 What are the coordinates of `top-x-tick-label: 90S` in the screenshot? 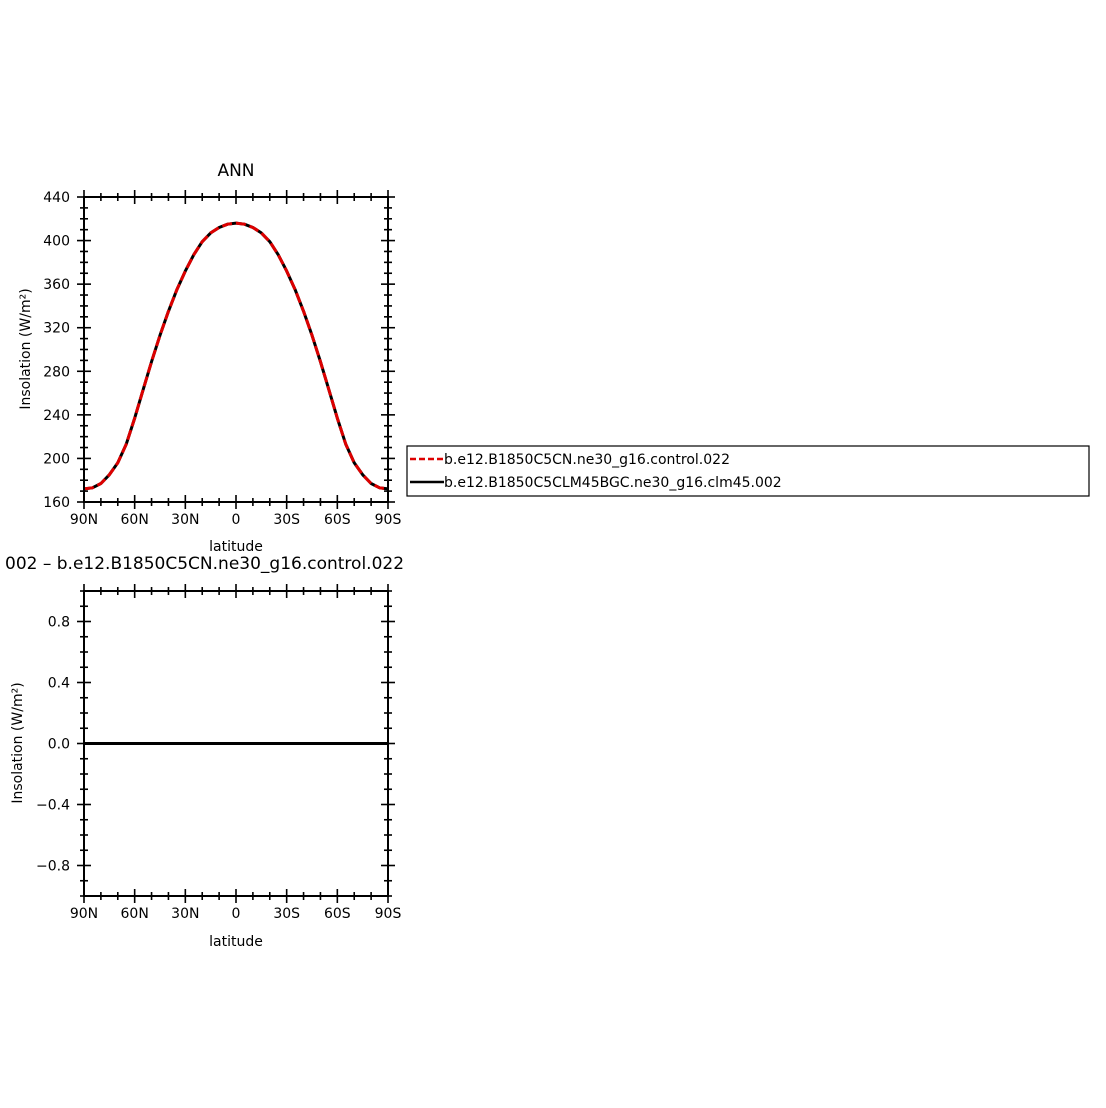 It's located at (388, 520).